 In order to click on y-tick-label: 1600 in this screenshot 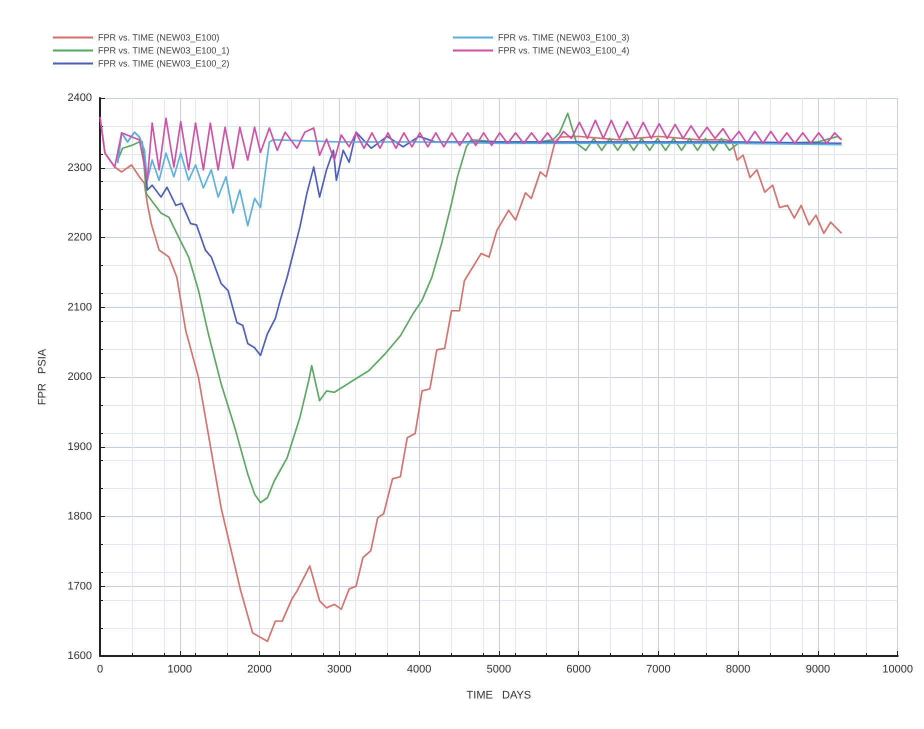, I will do `click(80, 656)`.